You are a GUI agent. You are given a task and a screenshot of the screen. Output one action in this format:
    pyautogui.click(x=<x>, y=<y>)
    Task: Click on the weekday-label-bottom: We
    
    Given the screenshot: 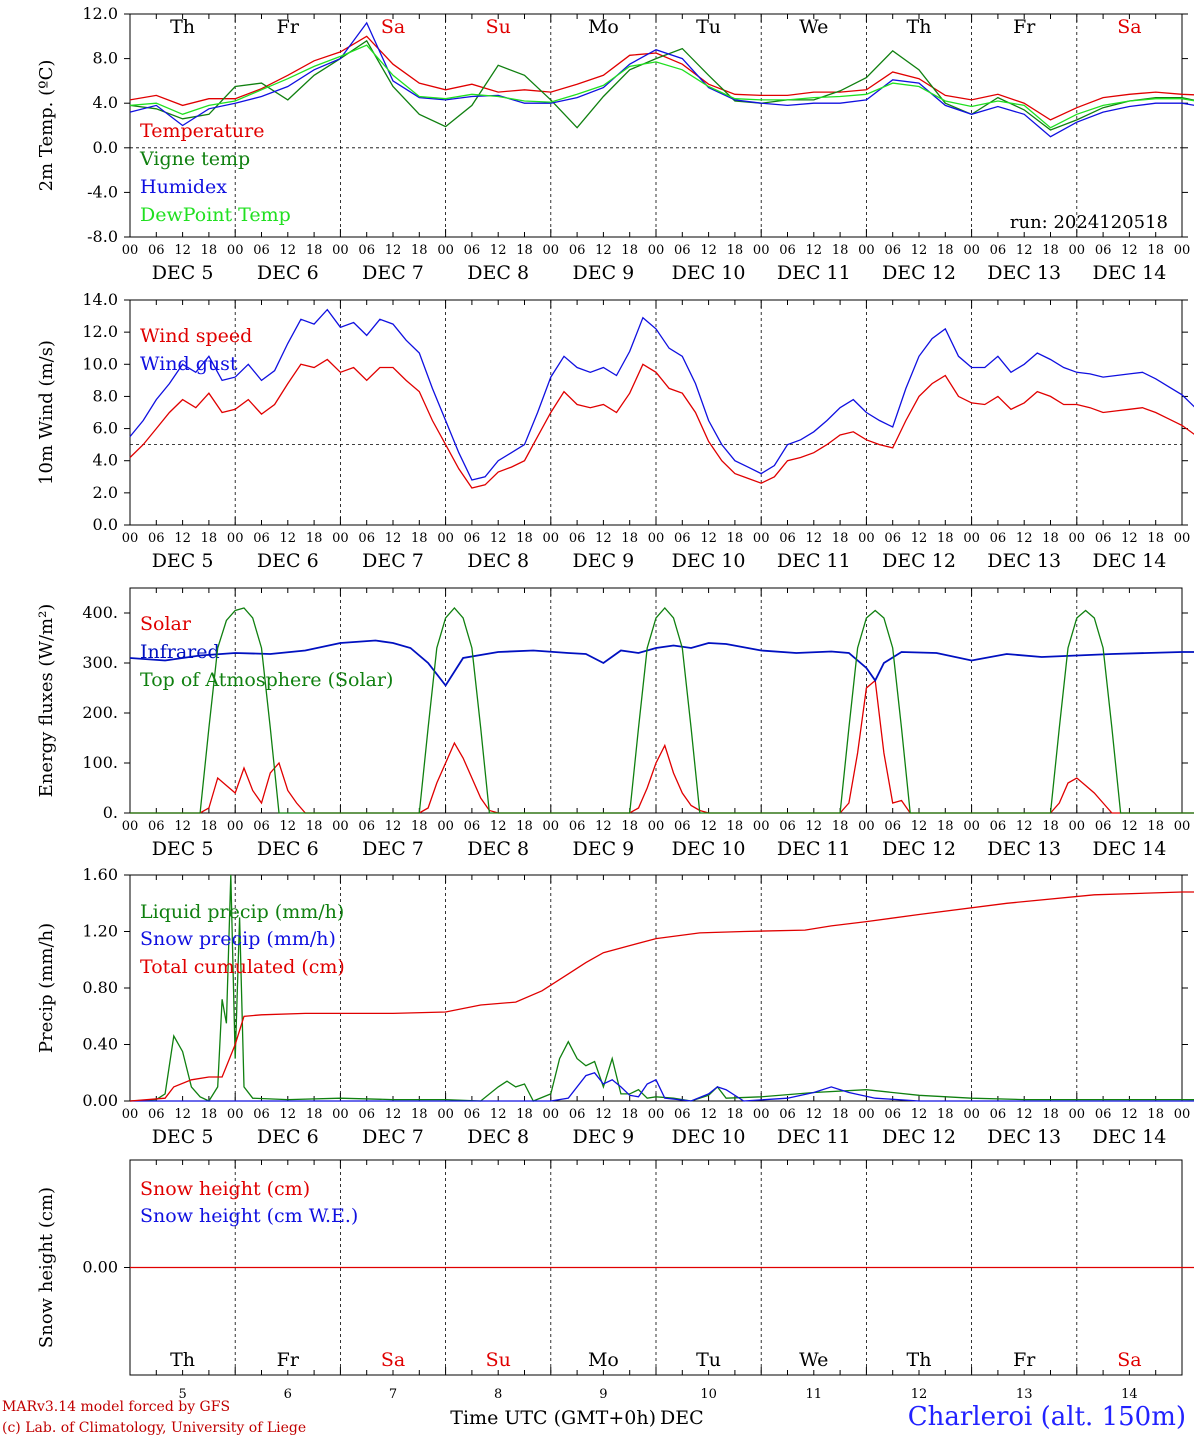 What is the action you would take?
    pyautogui.click(x=813, y=1360)
    